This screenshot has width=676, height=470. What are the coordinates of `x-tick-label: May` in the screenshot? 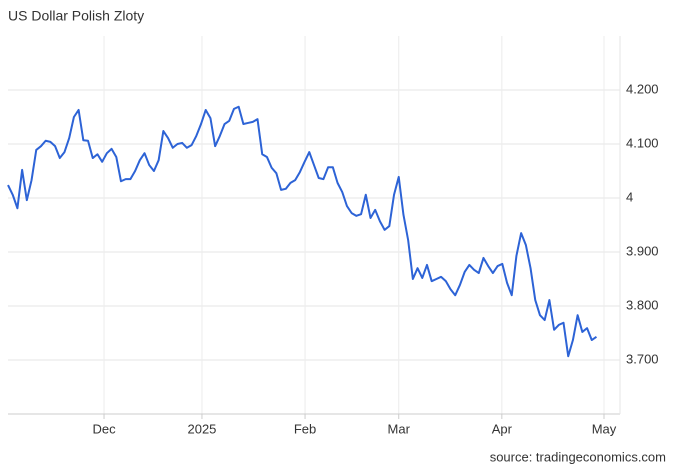 It's located at (604, 428).